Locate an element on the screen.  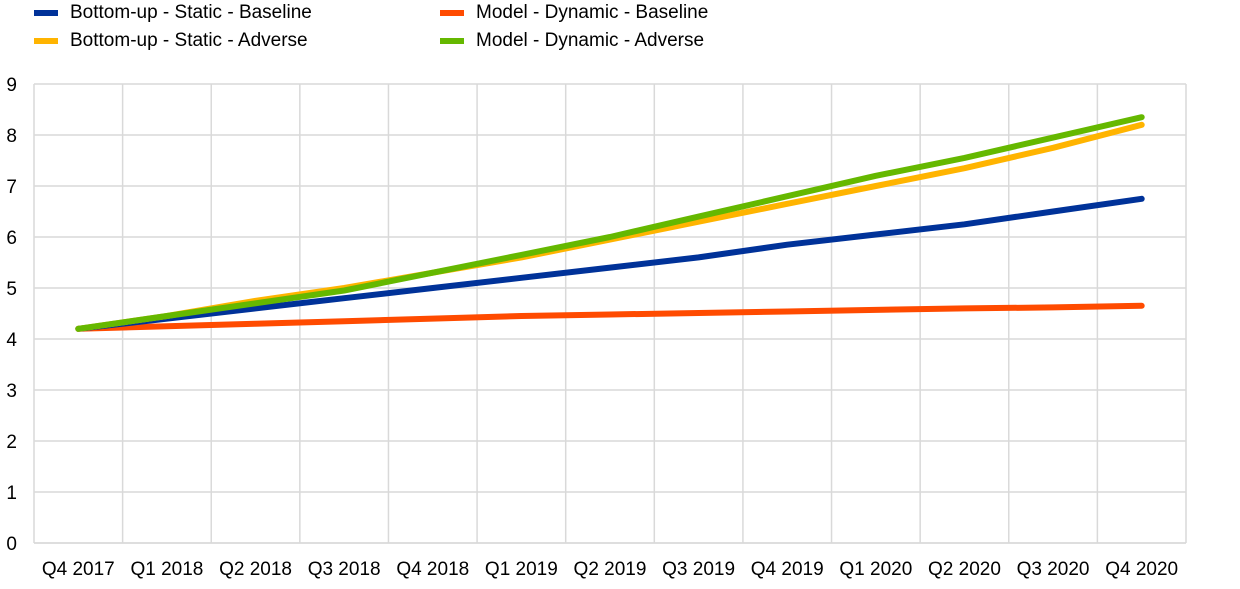
x-tick-label: Q3 2019 is located at coordinates (698, 569).